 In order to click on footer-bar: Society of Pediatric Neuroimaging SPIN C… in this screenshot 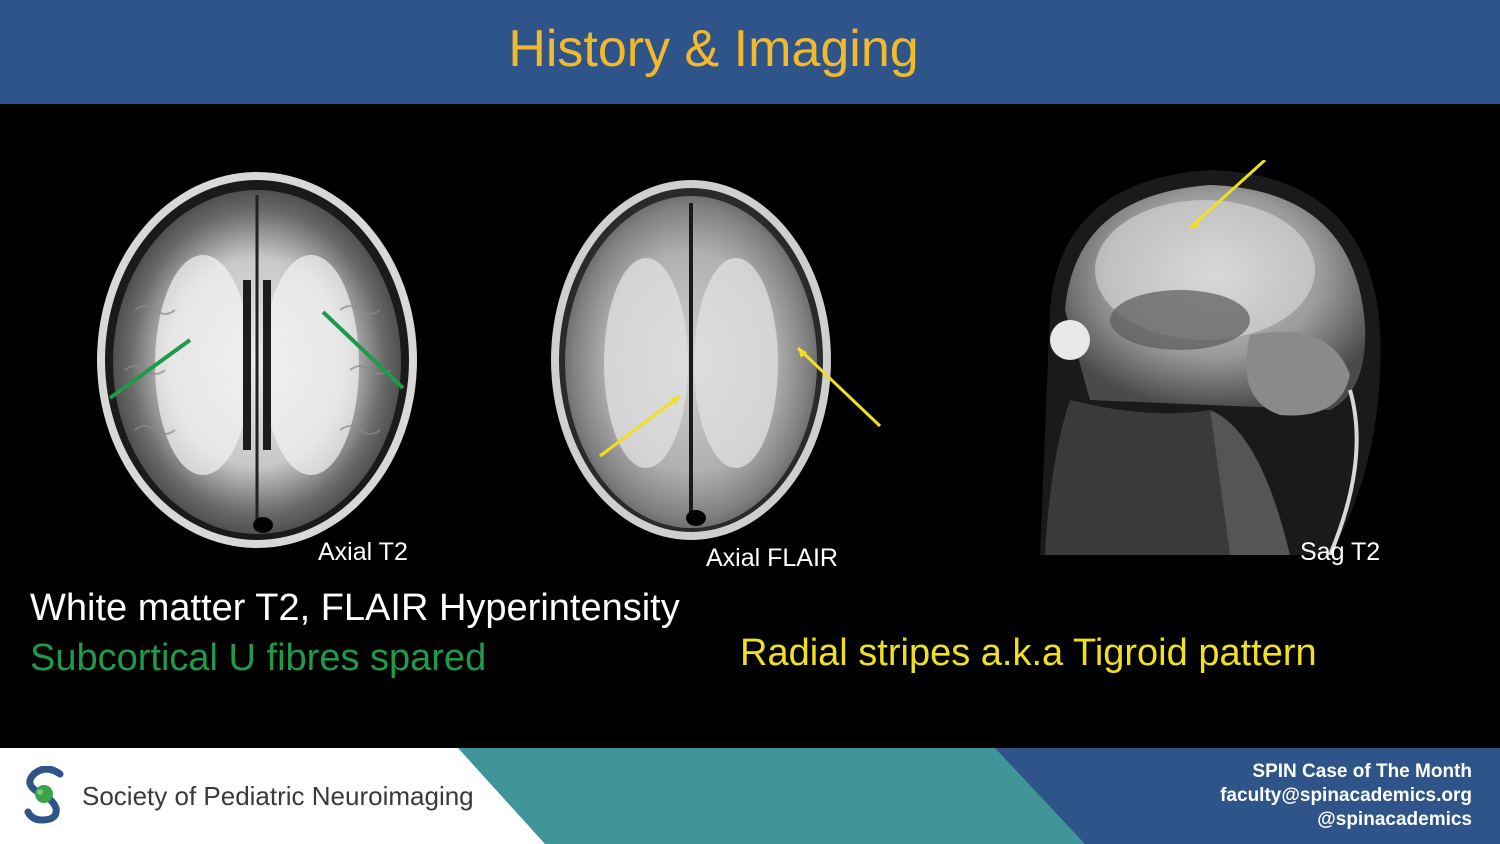, I will do `click(750, 796)`.